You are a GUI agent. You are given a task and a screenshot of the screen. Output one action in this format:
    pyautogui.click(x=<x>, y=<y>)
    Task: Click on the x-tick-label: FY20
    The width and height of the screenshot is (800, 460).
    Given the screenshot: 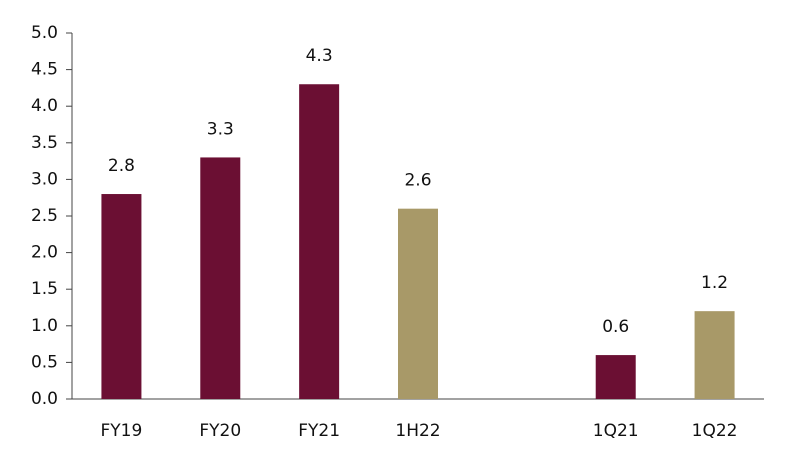 What is the action you would take?
    pyautogui.click(x=220, y=431)
    